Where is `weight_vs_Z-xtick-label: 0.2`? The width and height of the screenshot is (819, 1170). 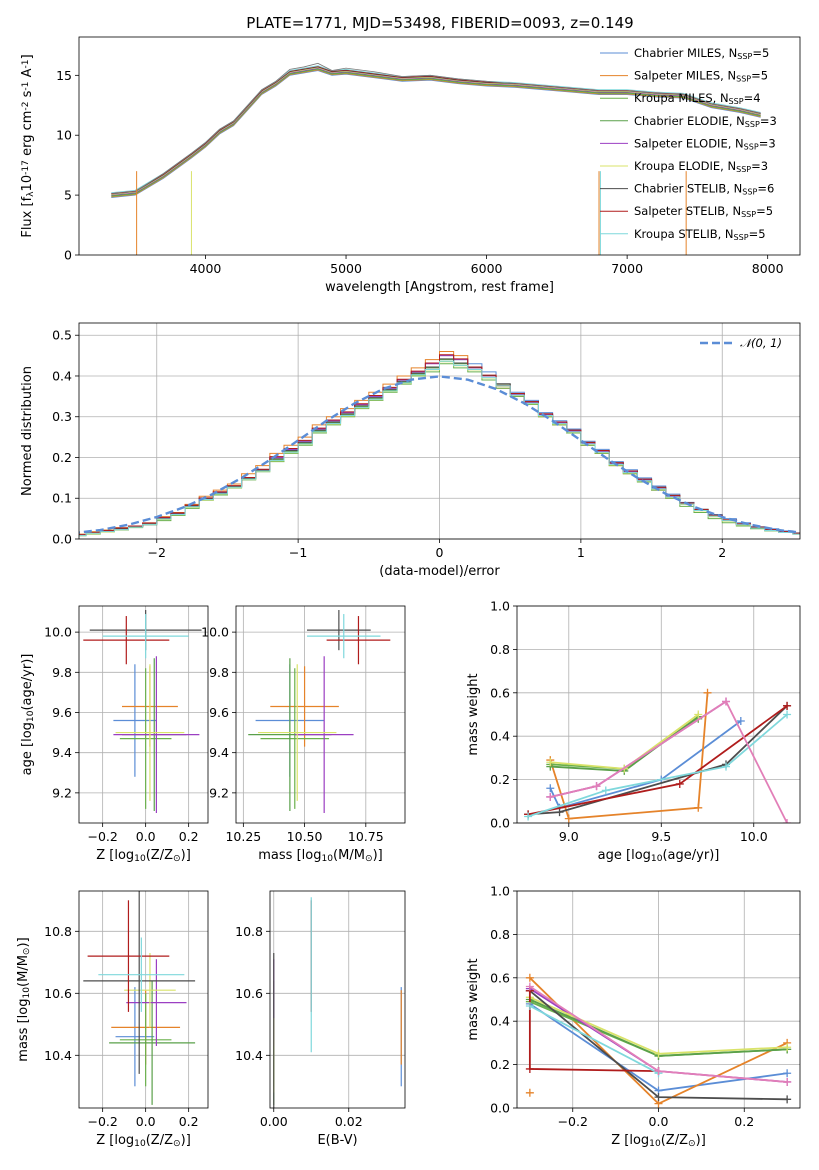 weight_vs_Z-xtick-label: 0.2 is located at coordinates (744, 1121).